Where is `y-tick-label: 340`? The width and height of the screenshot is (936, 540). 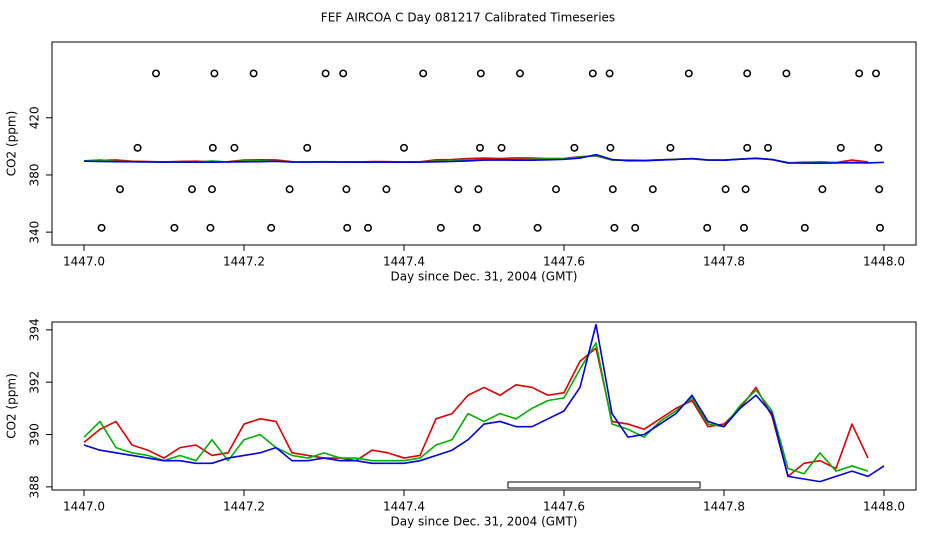
y-tick-label: 340 is located at coordinates (35, 232).